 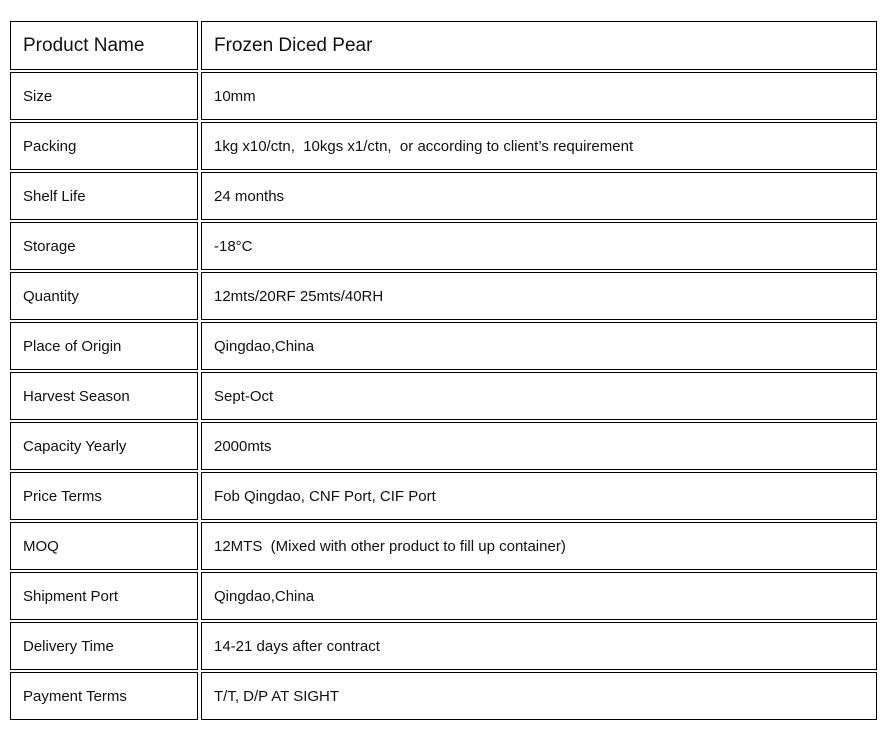 What do you see at coordinates (104, 696) in the screenshot?
I see `row-label: Payment Terms` at bounding box center [104, 696].